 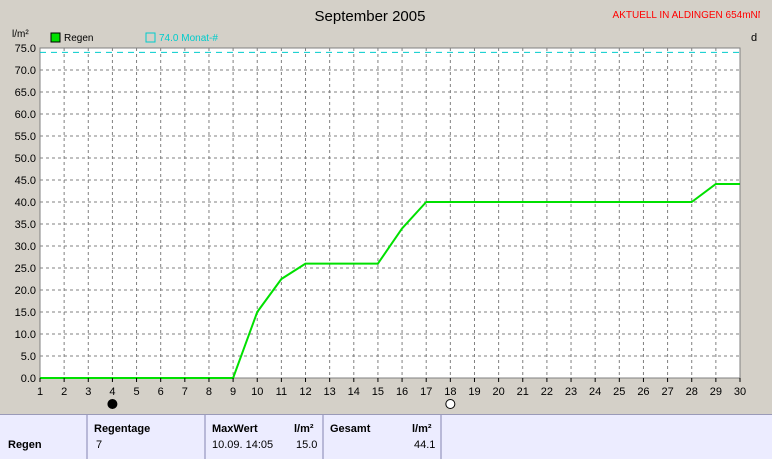 What do you see at coordinates (307, 445) in the screenshot?
I see `maxwert-value: 15.0` at bounding box center [307, 445].